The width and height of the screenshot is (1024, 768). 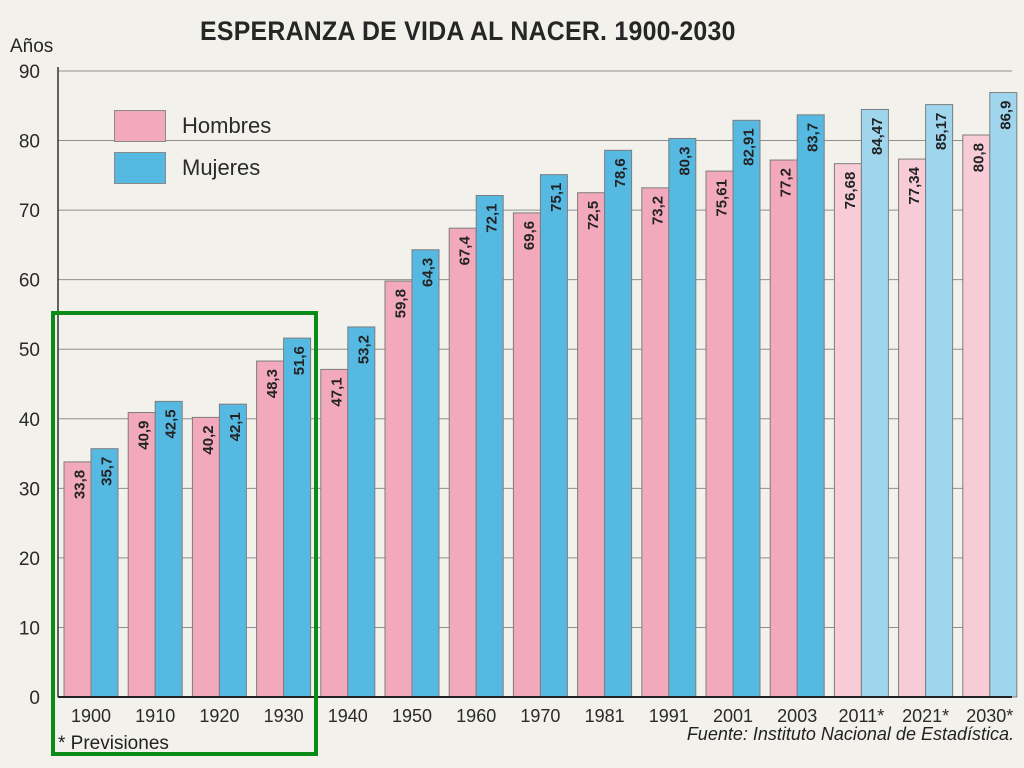 What do you see at coordinates (140, 168) in the screenshot?
I see `legend-swatch-mujeres` at bounding box center [140, 168].